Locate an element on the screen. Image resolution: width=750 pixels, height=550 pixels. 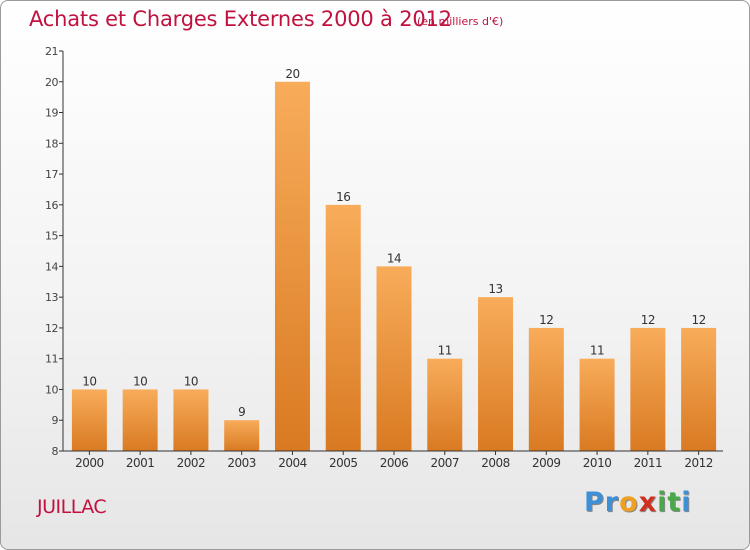
x-tick-label: 2004 is located at coordinates (292, 463).